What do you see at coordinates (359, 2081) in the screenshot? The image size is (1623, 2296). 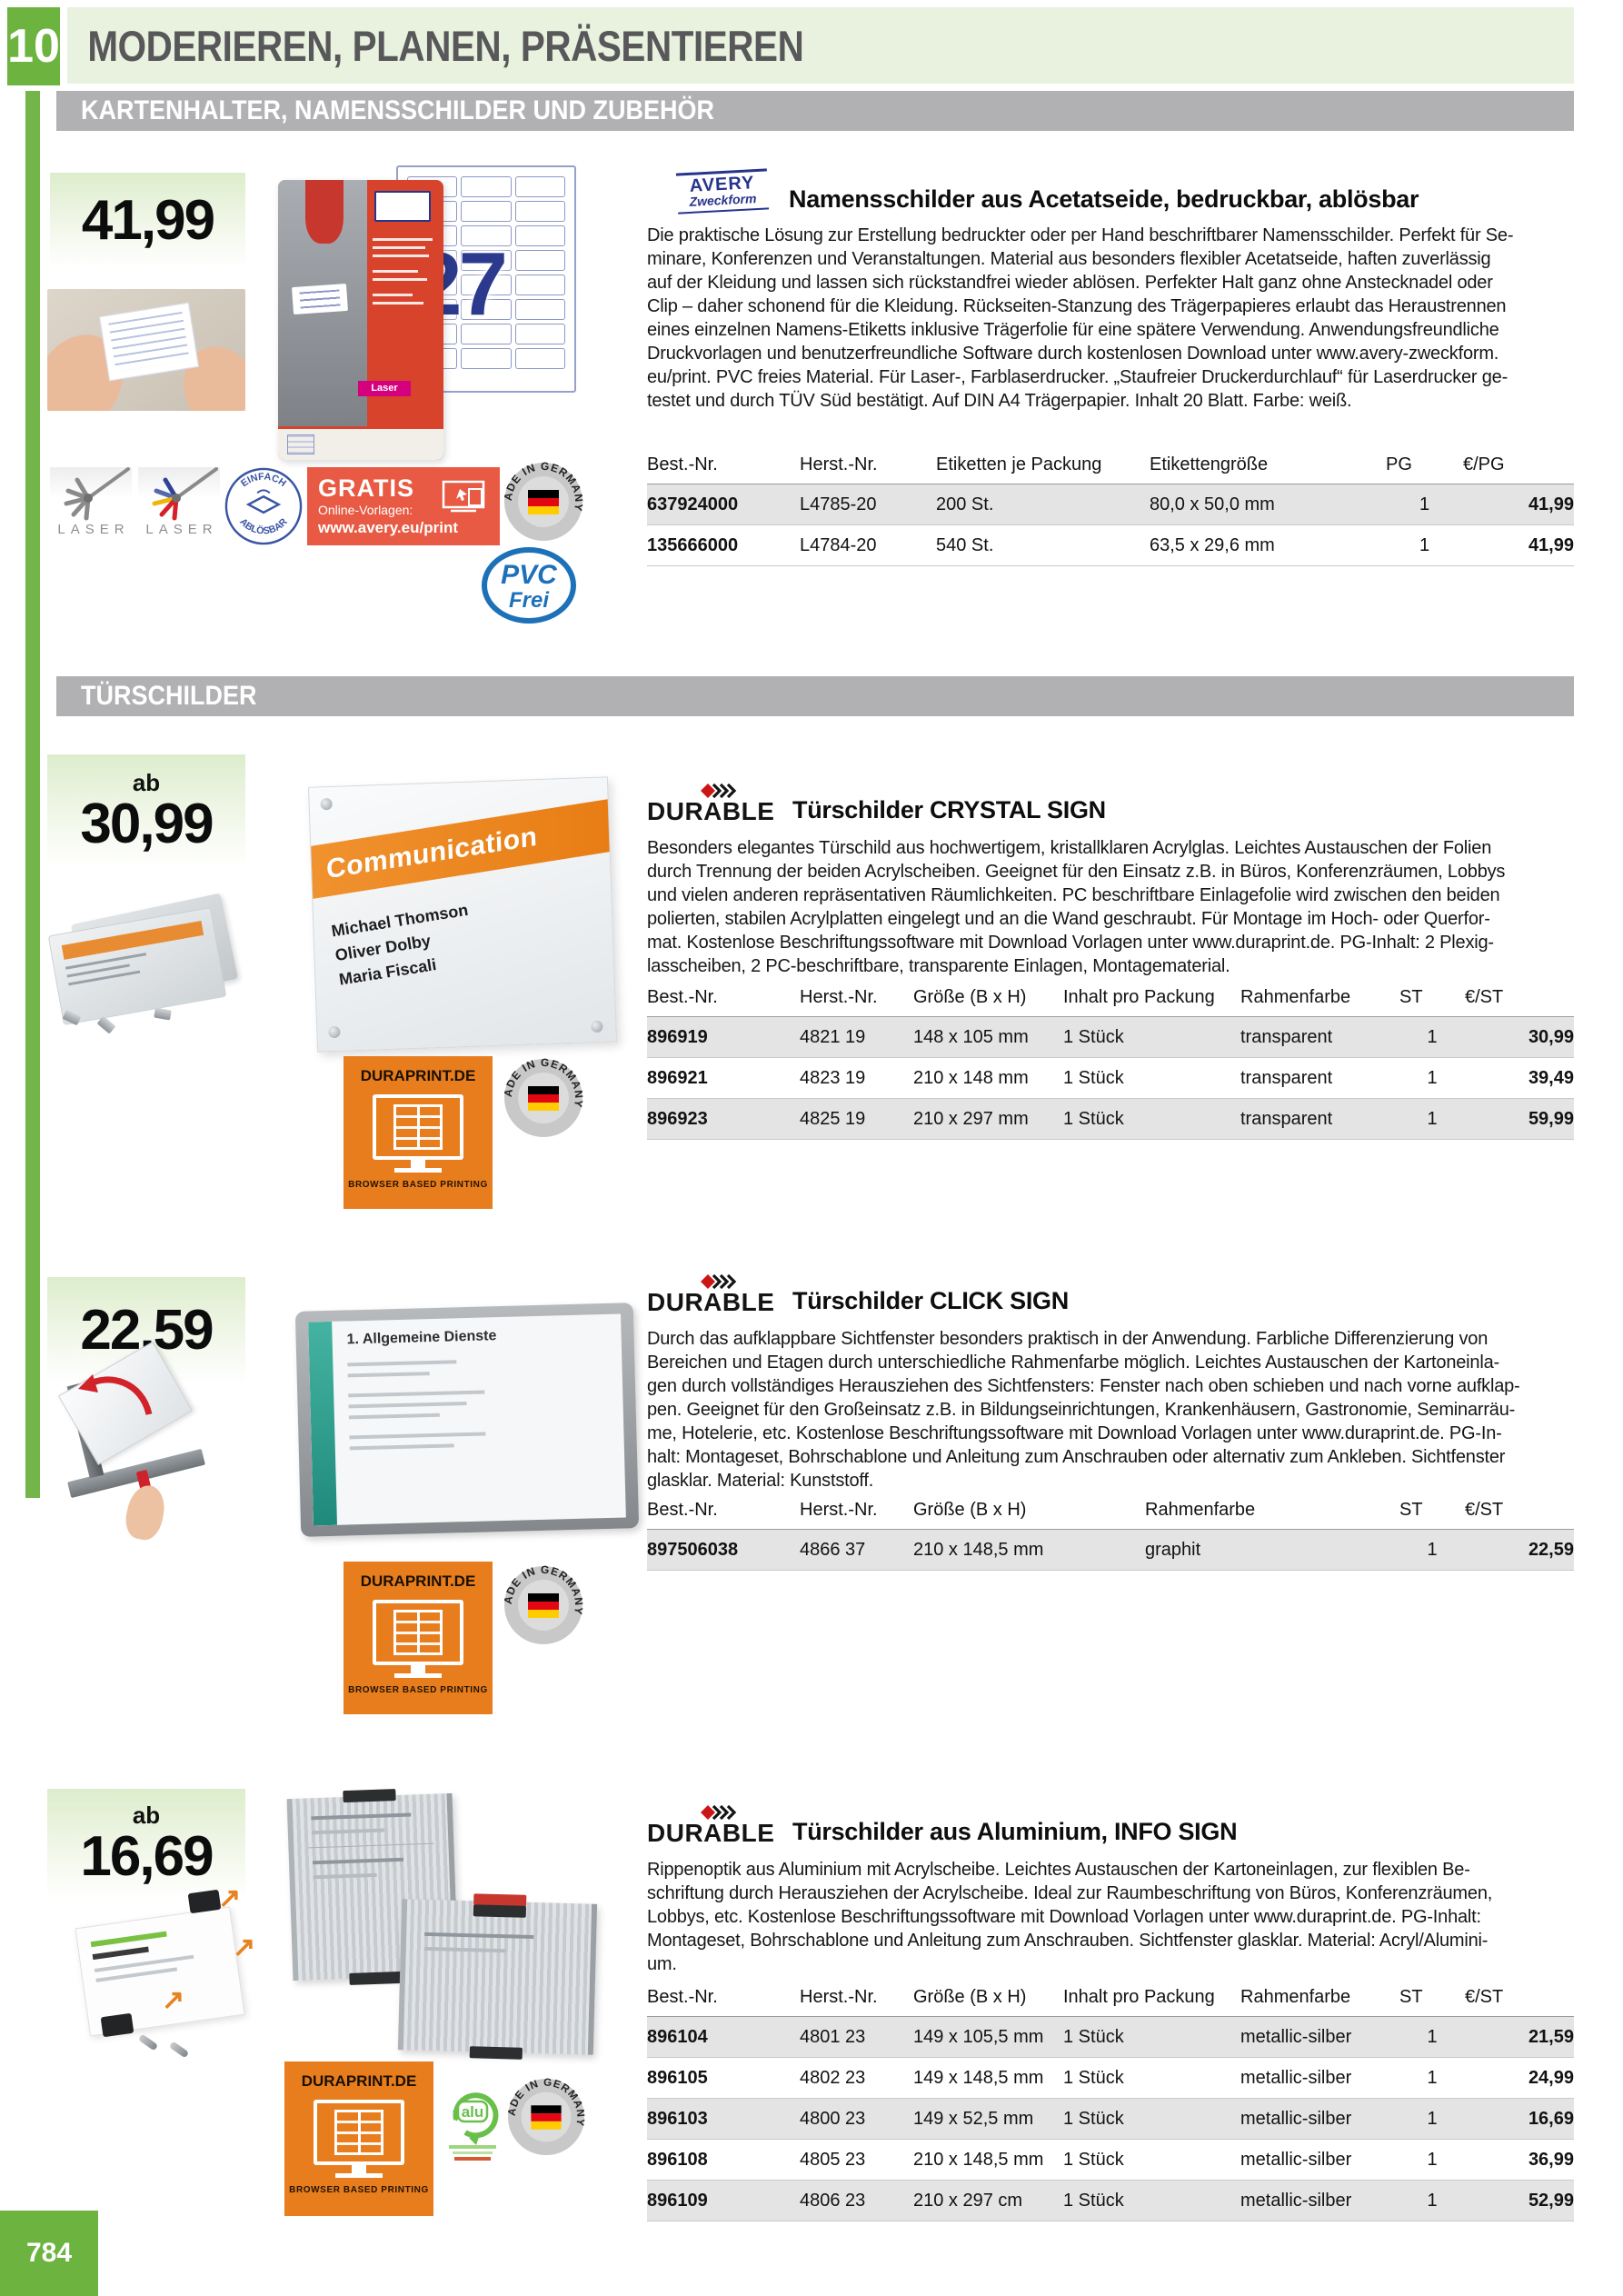 I see `duraprint-title: DURAPRINT.DE` at bounding box center [359, 2081].